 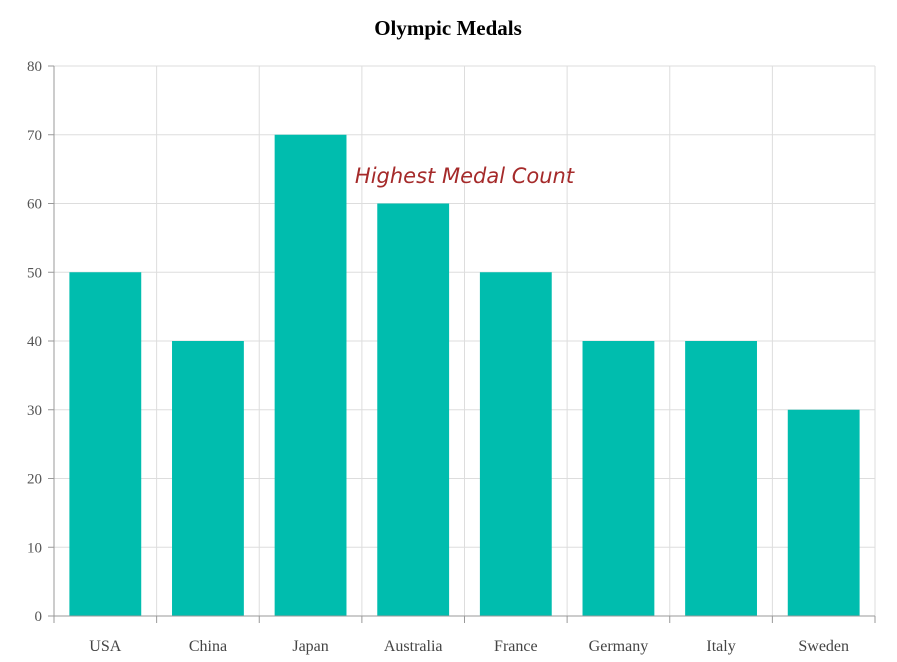 What do you see at coordinates (34, 342) in the screenshot?
I see `y-tick-label: 40` at bounding box center [34, 342].